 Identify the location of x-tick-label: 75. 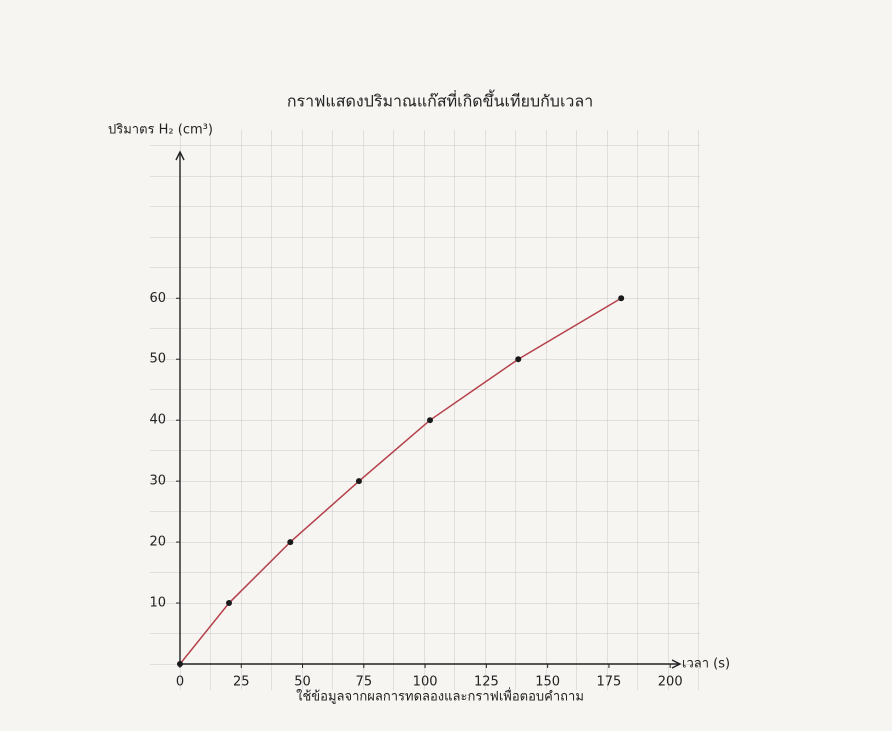
(364, 682).